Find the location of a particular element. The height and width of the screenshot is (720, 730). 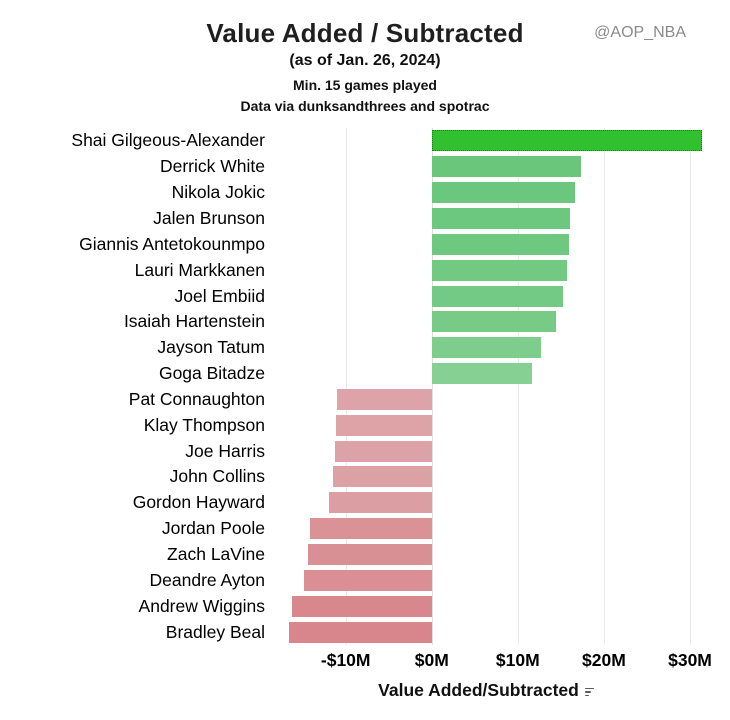

player-label: John Collins is located at coordinates (217, 476).